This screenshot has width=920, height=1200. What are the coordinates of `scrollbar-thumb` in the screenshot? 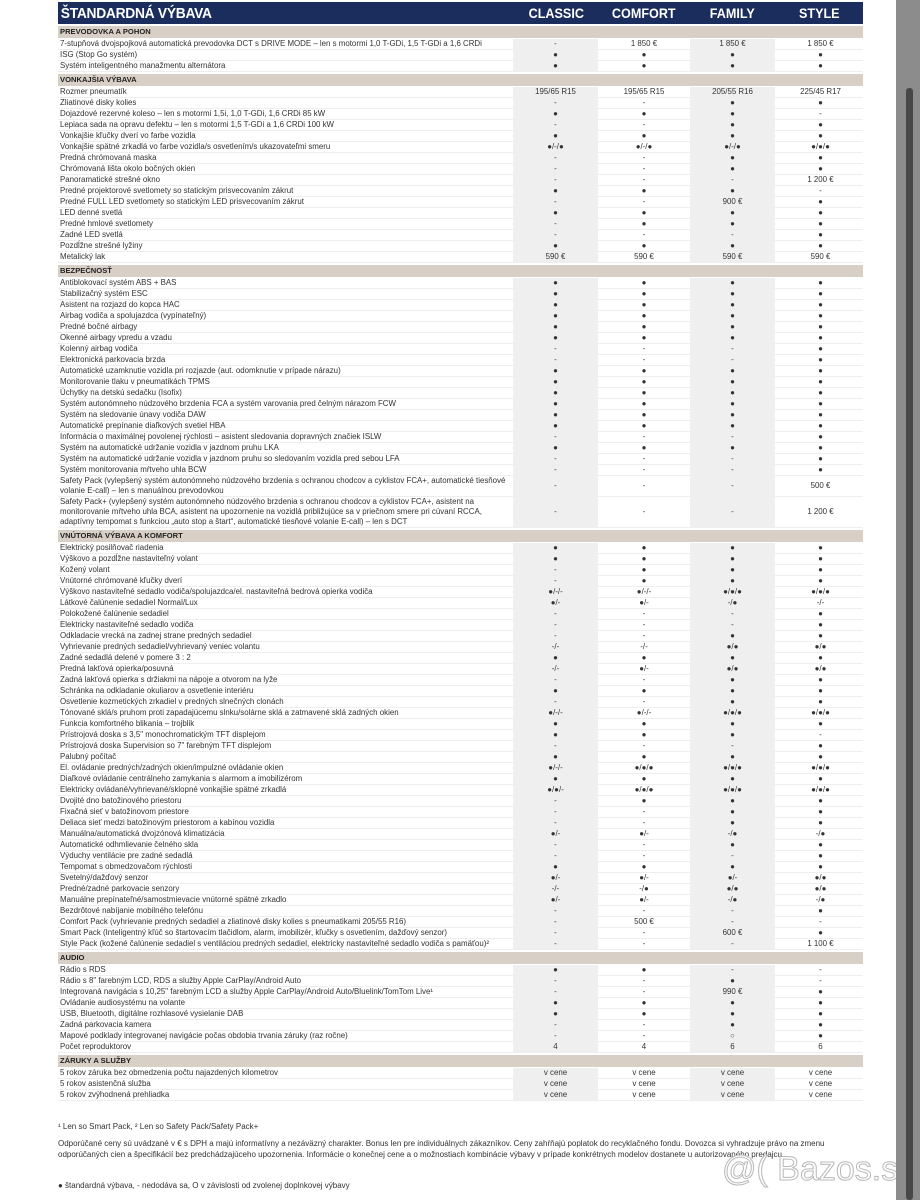 It's located at (909, 644).